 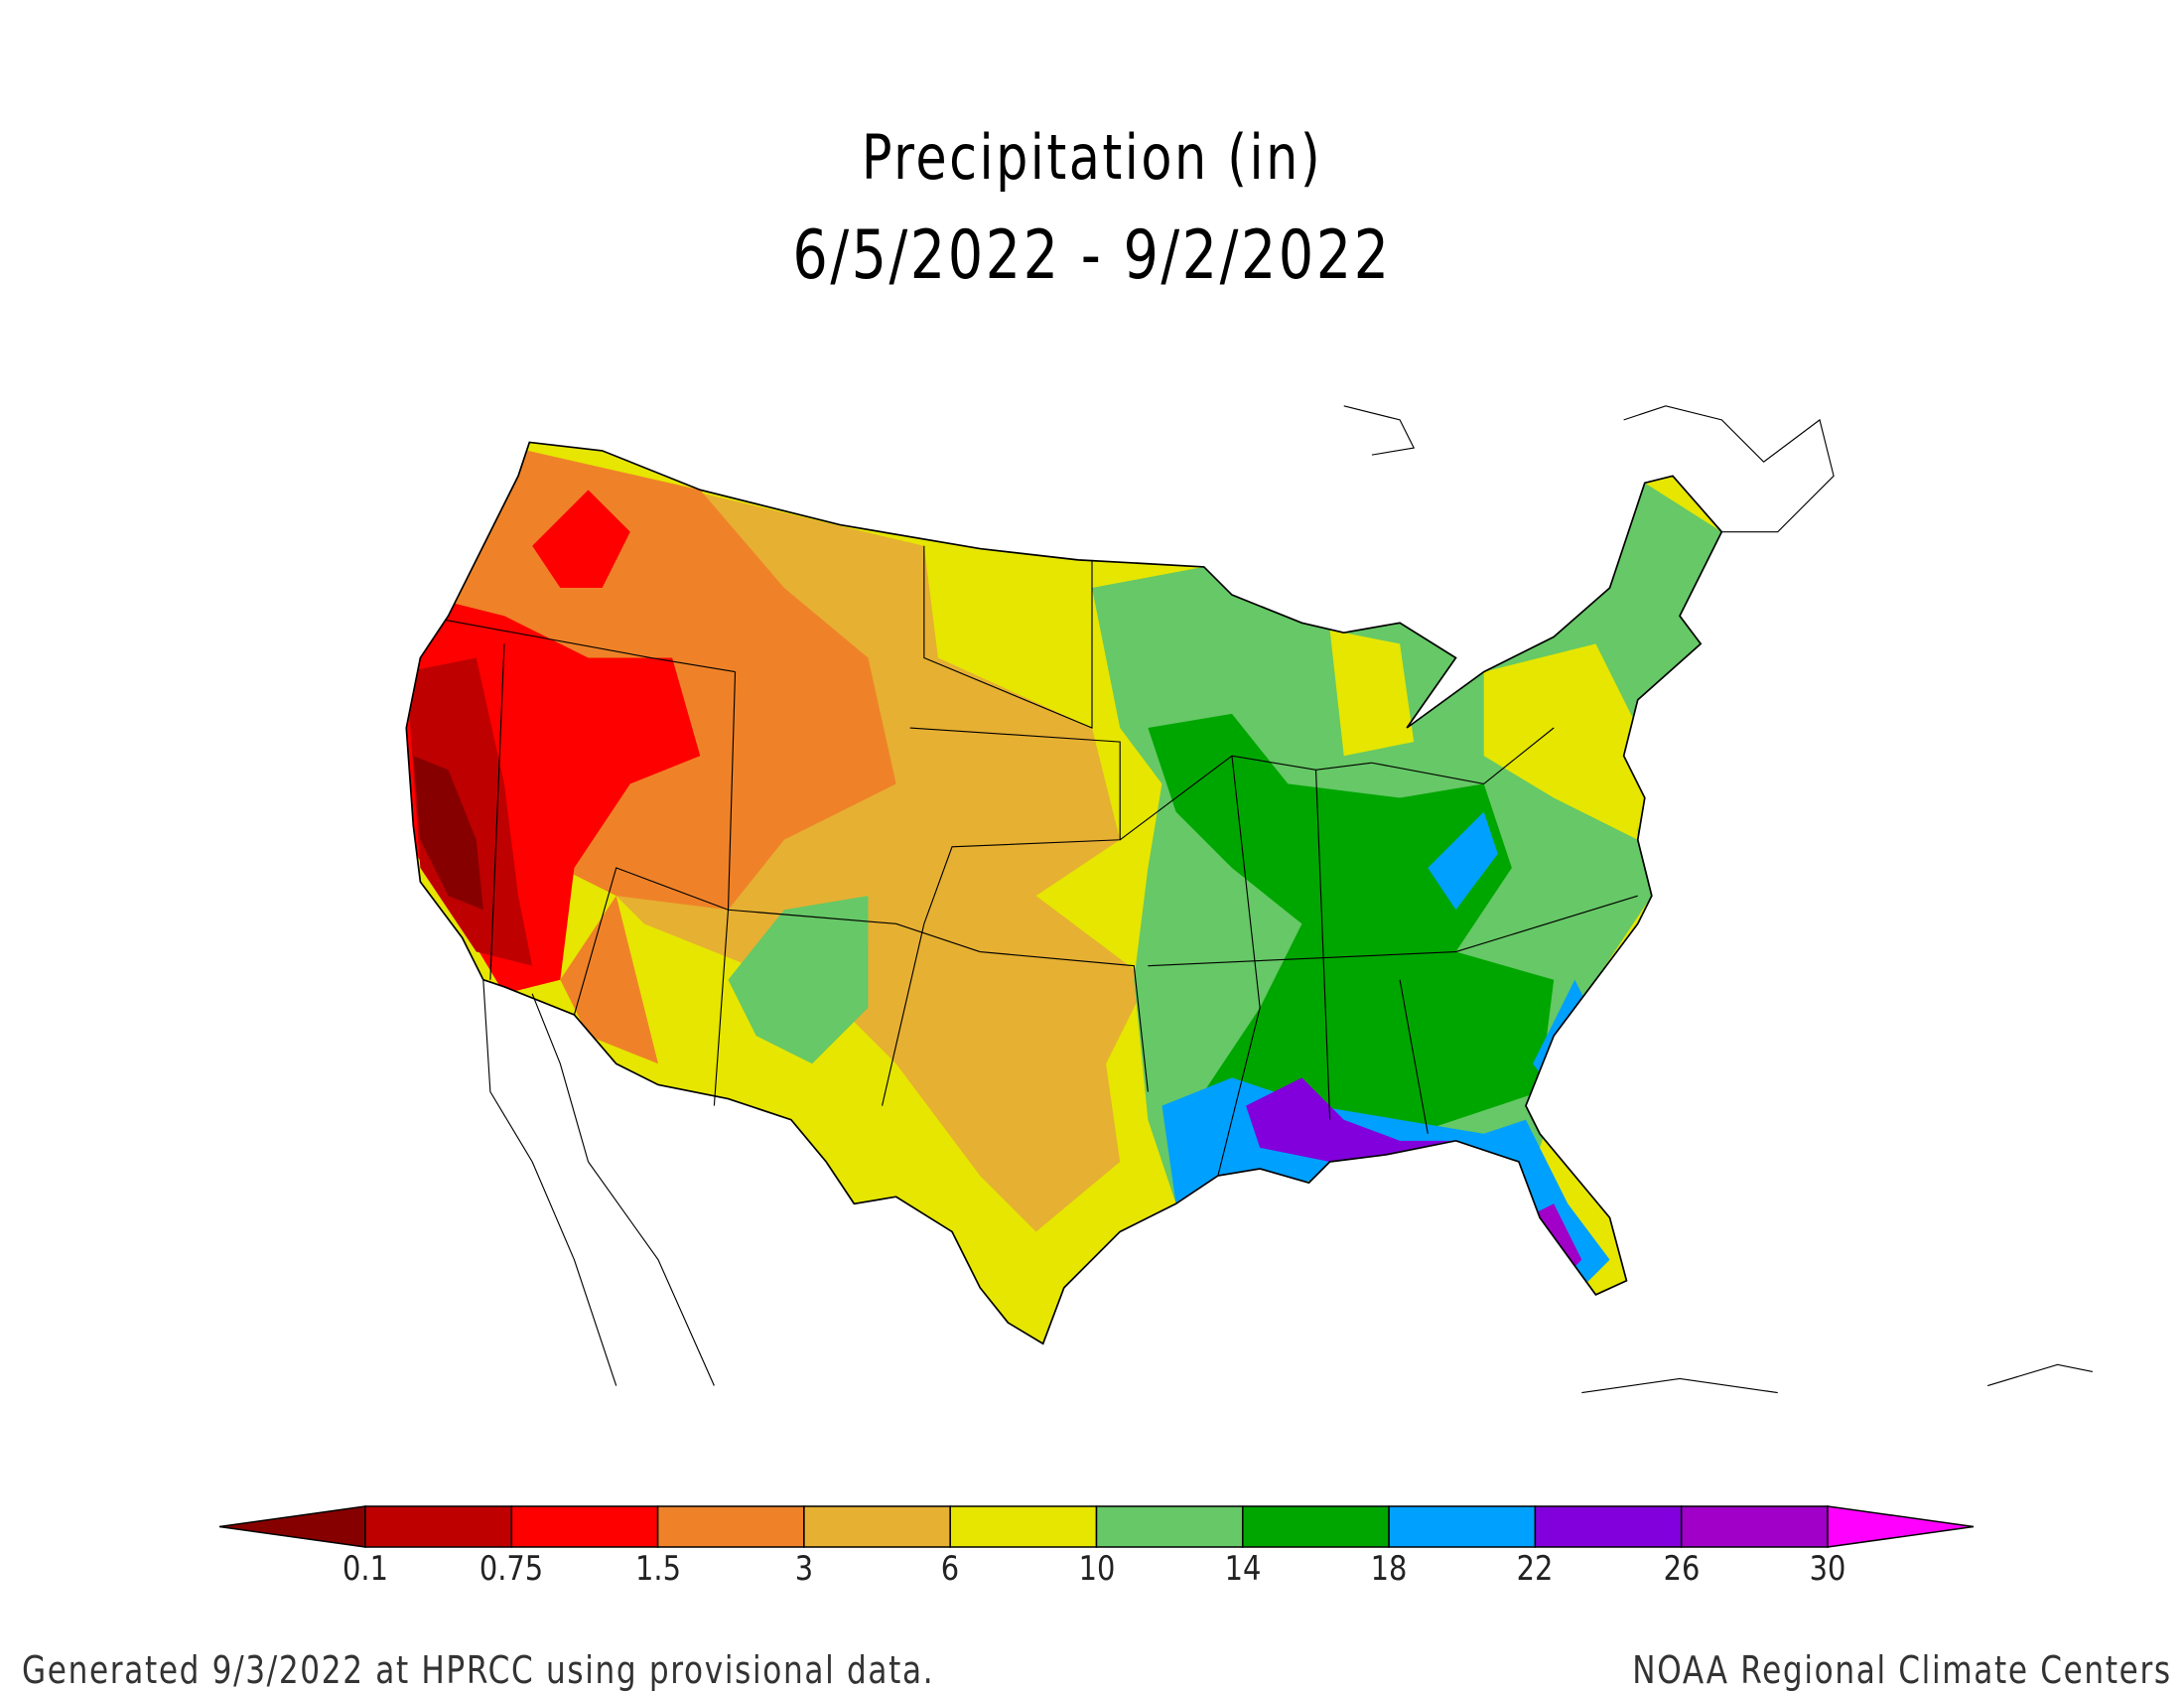 What do you see at coordinates (1827, 1569) in the screenshot?
I see `legend-tick-label: 30` at bounding box center [1827, 1569].